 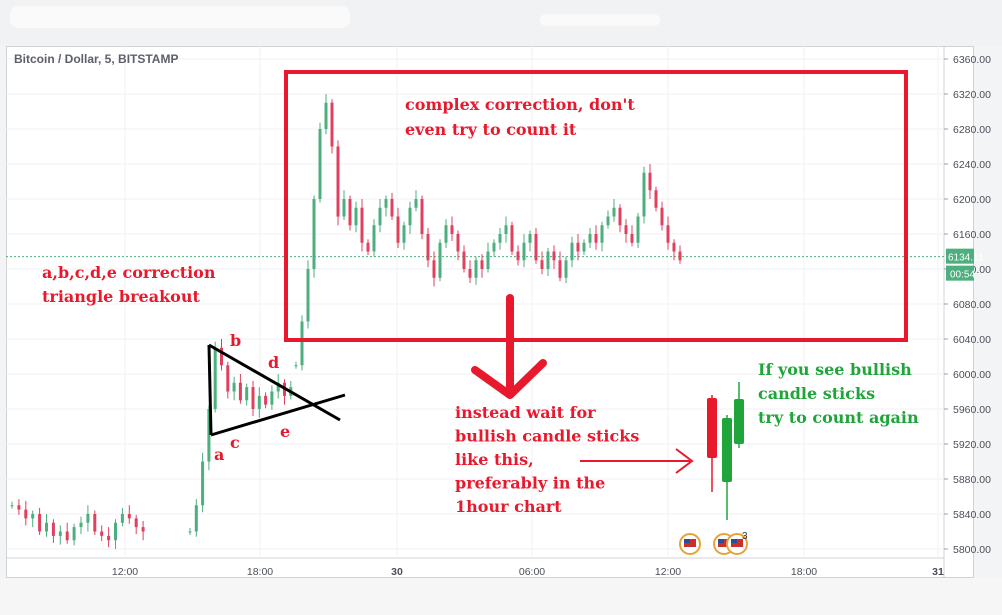 What do you see at coordinates (397, 572) in the screenshot?
I see `x-tick-label: 30` at bounding box center [397, 572].